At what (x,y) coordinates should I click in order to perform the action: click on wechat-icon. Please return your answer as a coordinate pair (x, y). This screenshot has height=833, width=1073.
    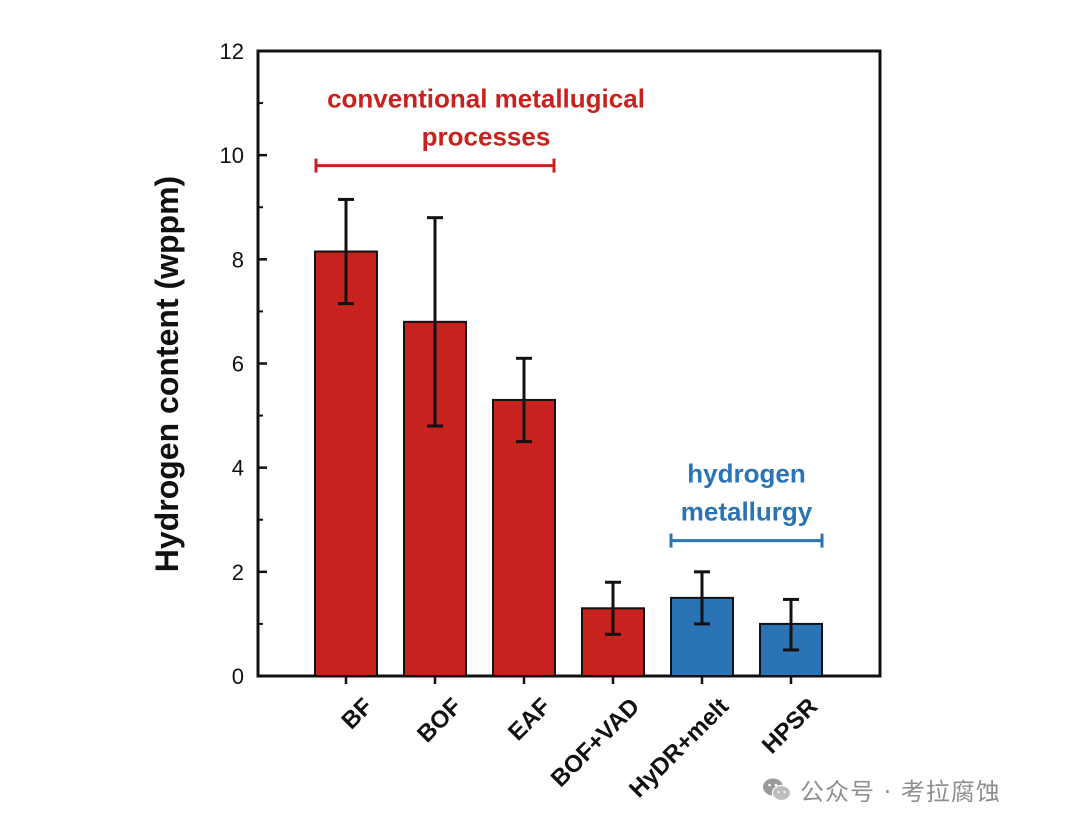
    Looking at the image, I should click on (777, 789).